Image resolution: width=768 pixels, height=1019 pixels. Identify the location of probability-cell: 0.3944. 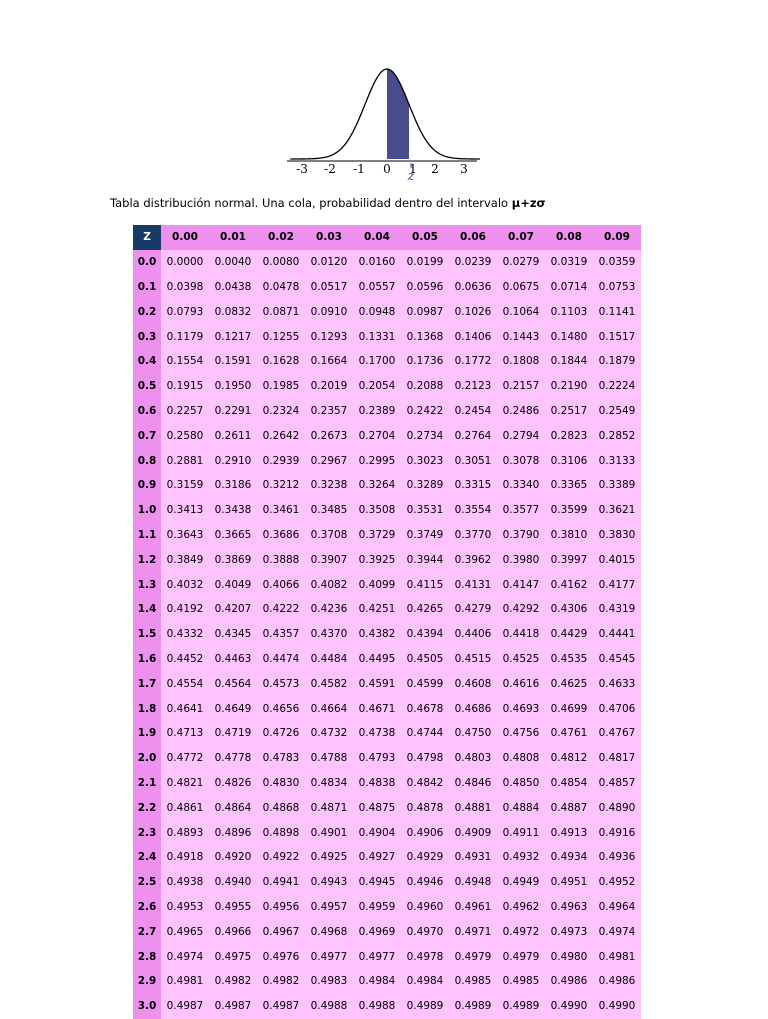
(425, 560).